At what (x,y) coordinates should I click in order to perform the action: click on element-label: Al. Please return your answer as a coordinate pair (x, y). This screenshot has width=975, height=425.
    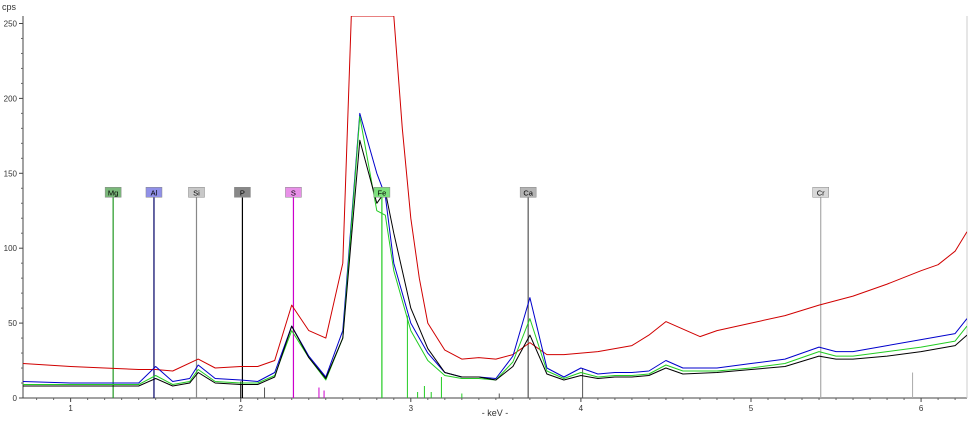
    Looking at the image, I should click on (154, 192).